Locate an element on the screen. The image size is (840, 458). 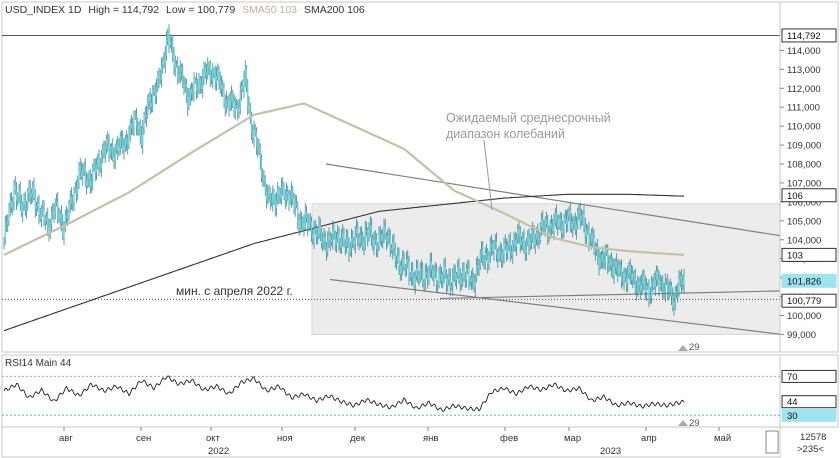
min-annotation: мин. с апреля 2022 г. is located at coordinates (234, 291).